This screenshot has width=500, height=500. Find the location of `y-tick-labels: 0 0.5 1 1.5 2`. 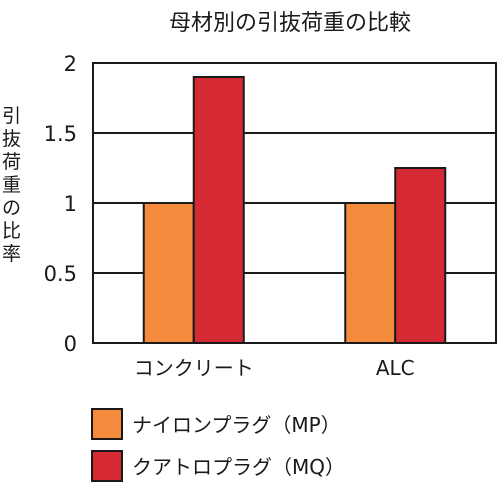

y-tick-labels: 0 0.5 1 1.5 2 is located at coordinates (60, 204).